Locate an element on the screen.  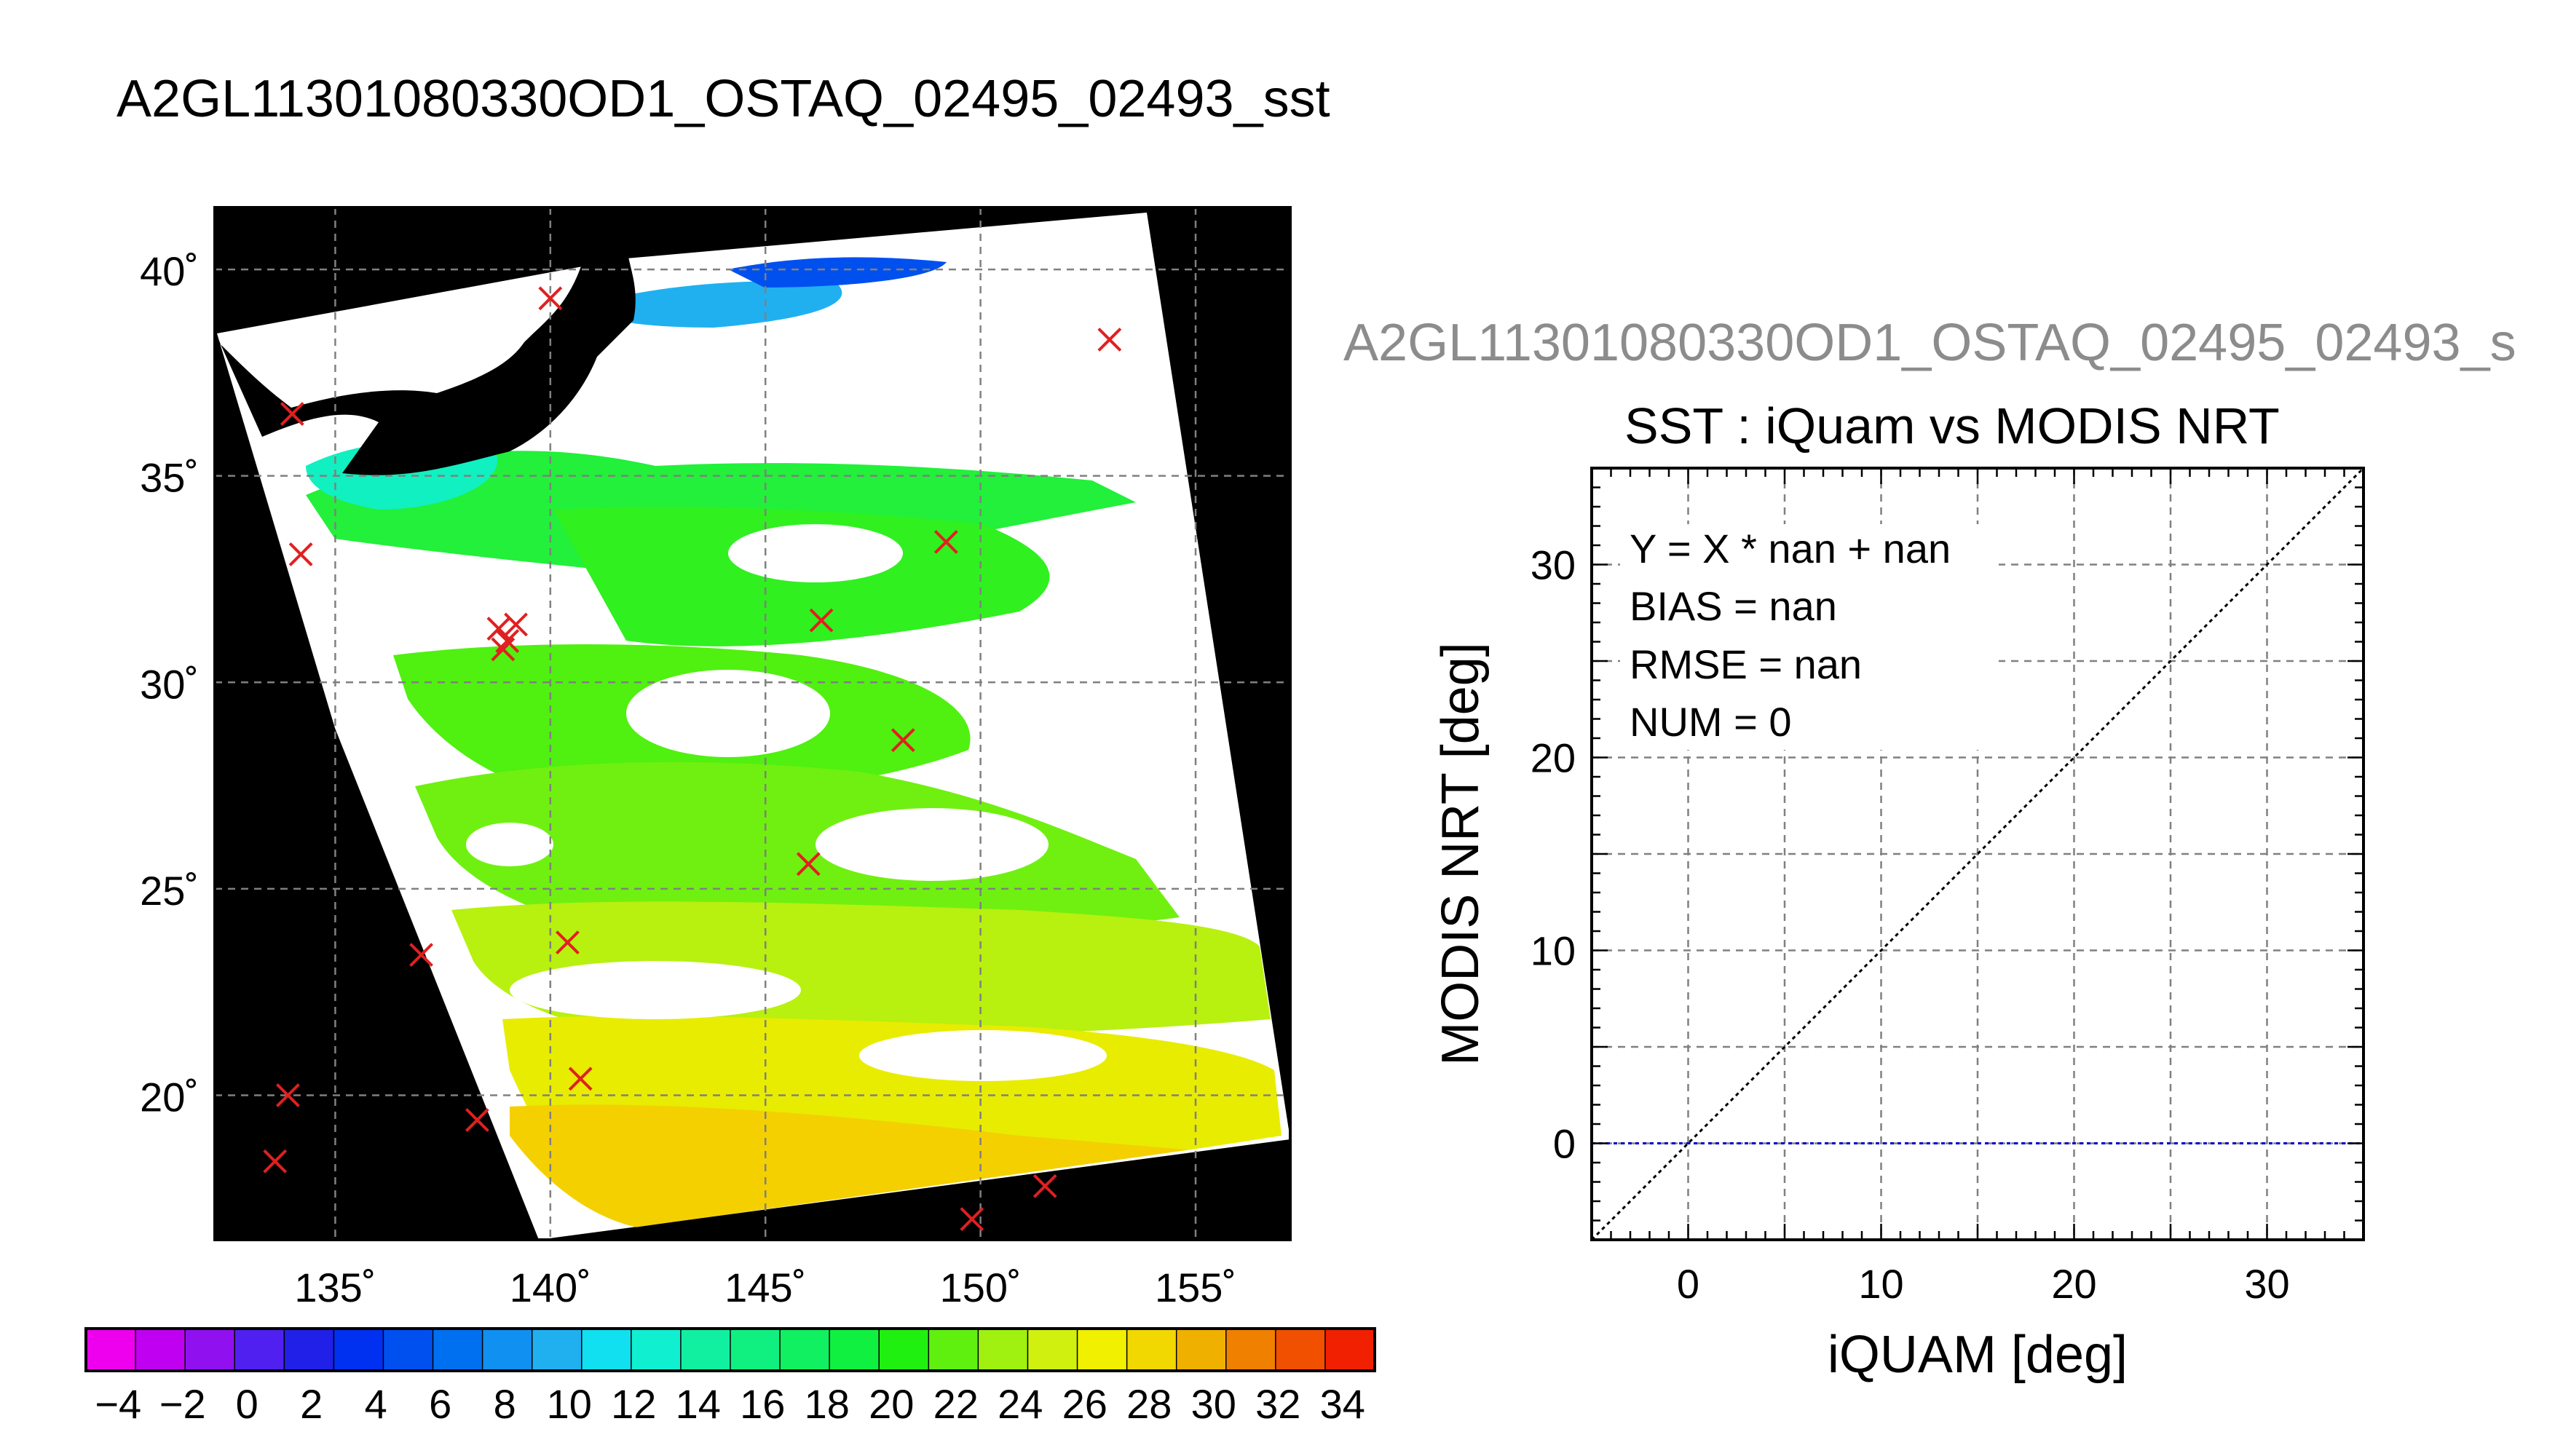
stats-num: NUM = 0 is located at coordinates (1711, 722).